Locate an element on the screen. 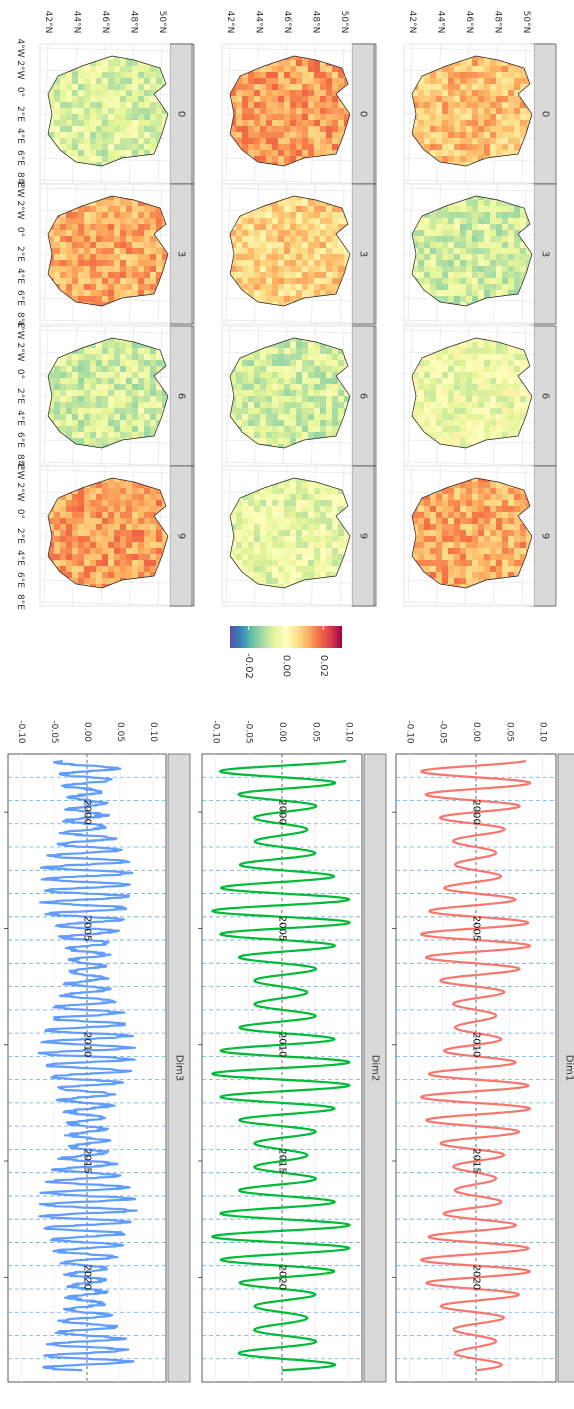 The width and height of the screenshot is (574, 1409). facet-strip-label: Dim2 is located at coordinates (375, 1068).